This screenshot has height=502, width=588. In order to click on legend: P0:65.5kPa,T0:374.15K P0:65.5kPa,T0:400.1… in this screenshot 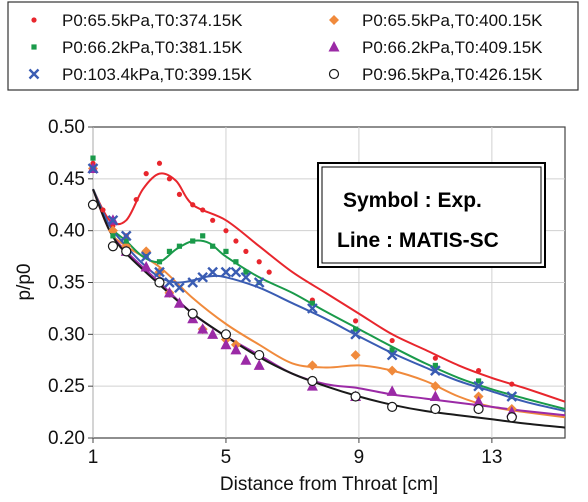, I will do `click(285, 47)`.